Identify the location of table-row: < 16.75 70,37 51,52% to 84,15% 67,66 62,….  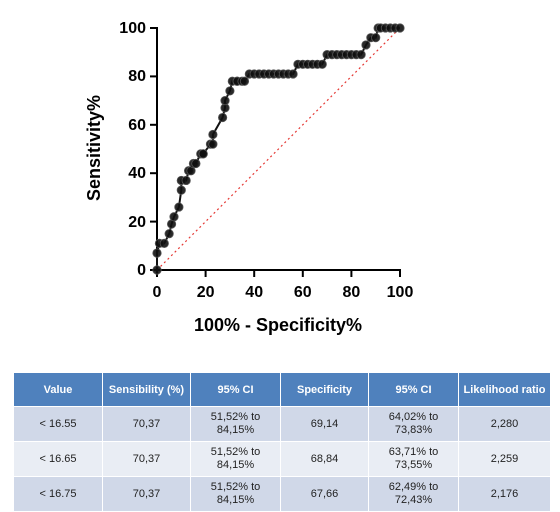
(282, 494).